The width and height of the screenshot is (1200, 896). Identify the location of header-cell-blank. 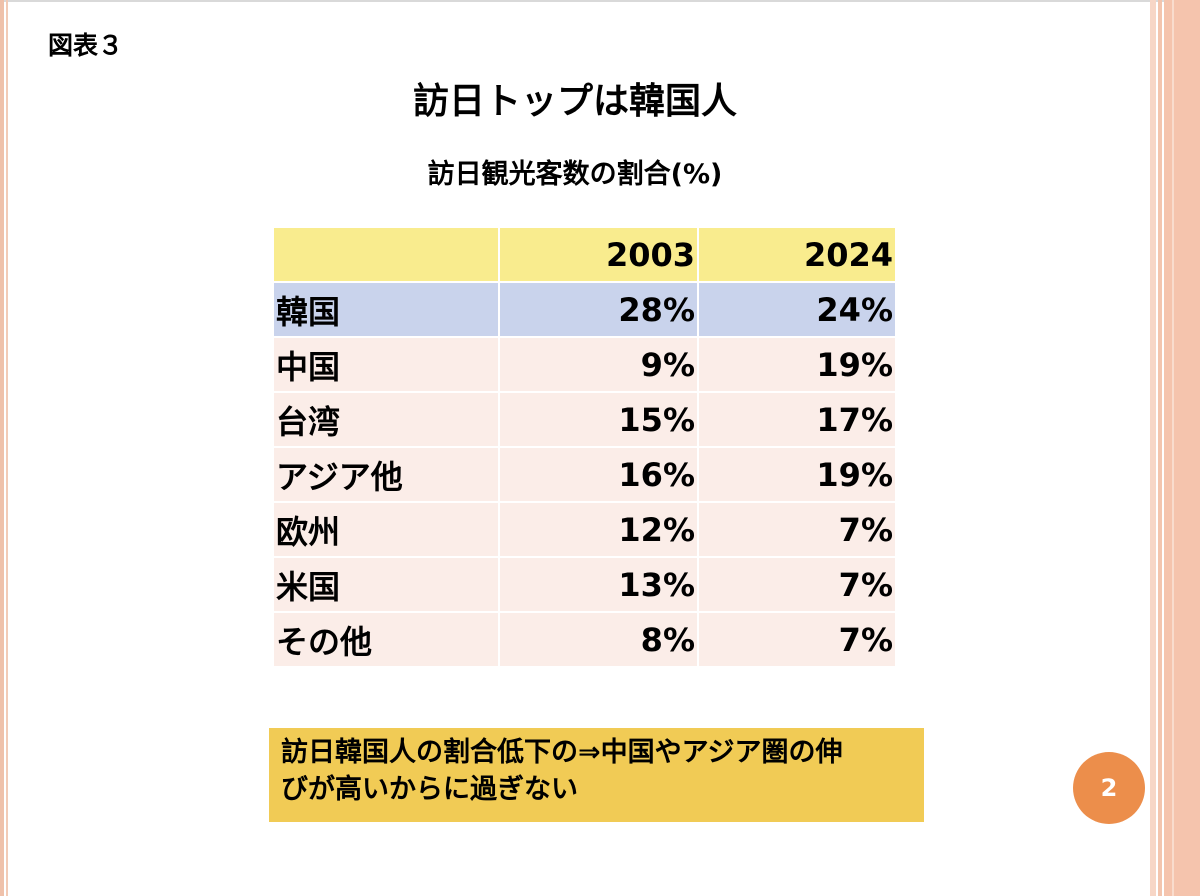
(386, 254).